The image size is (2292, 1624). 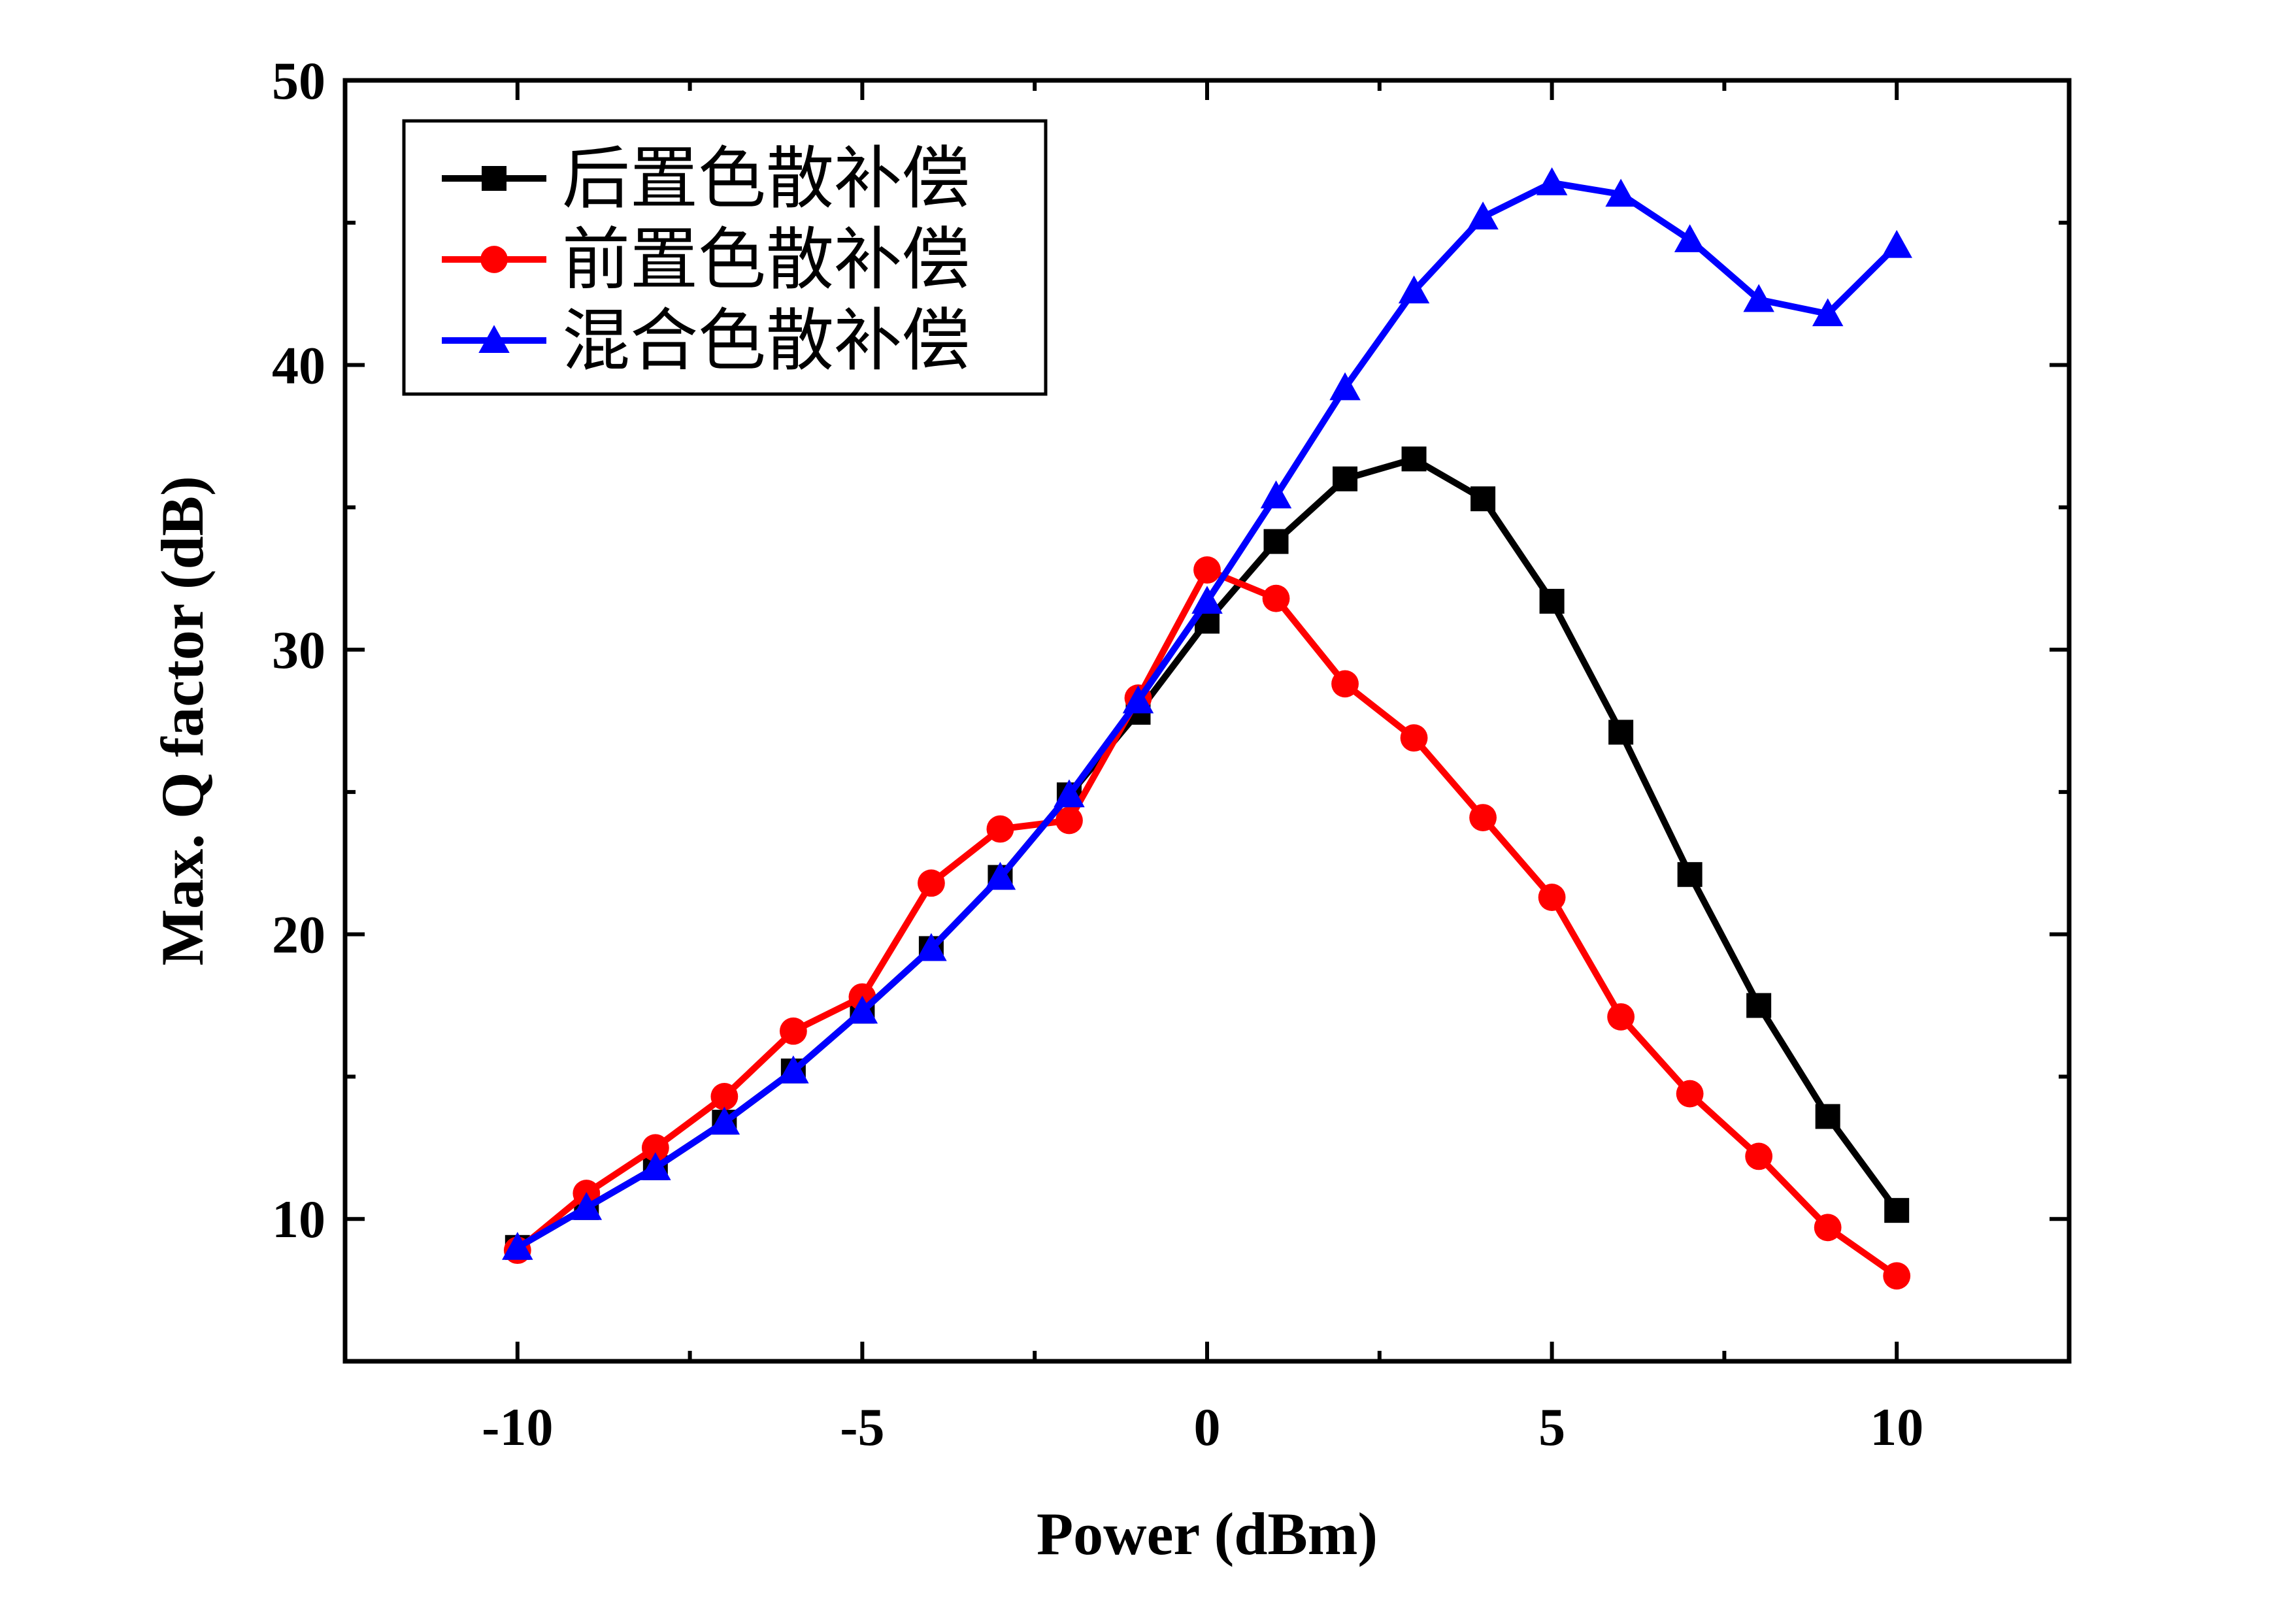 I want to click on y-tick-label: 30, so click(x=298, y=650).